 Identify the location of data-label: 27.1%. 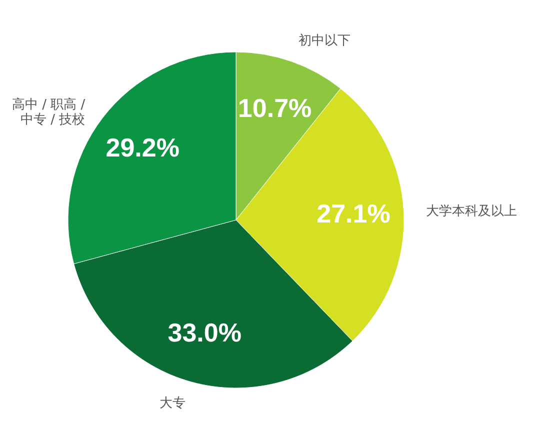
(353, 213).